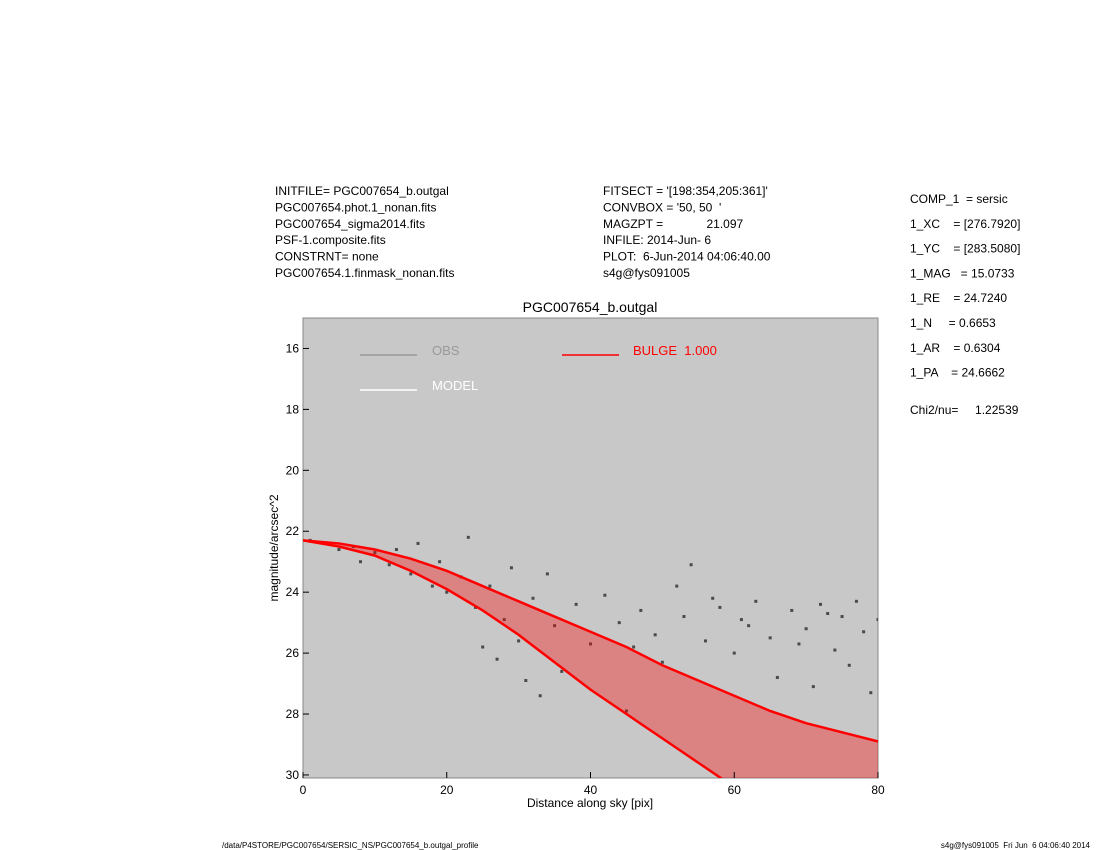 This screenshot has width=1100, height=850. What do you see at coordinates (364, 273) in the screenshot?
I see `header-line: PGC007654.1.finmask_nonan.fits` at bounding box center [364, 273].